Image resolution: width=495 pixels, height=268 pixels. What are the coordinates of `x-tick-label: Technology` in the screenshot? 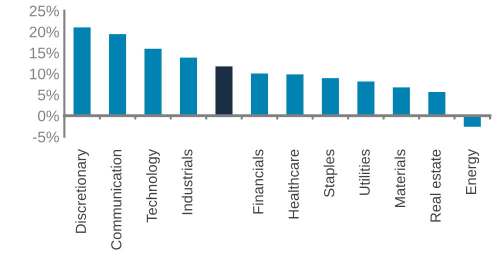 It's located at (153, 185).